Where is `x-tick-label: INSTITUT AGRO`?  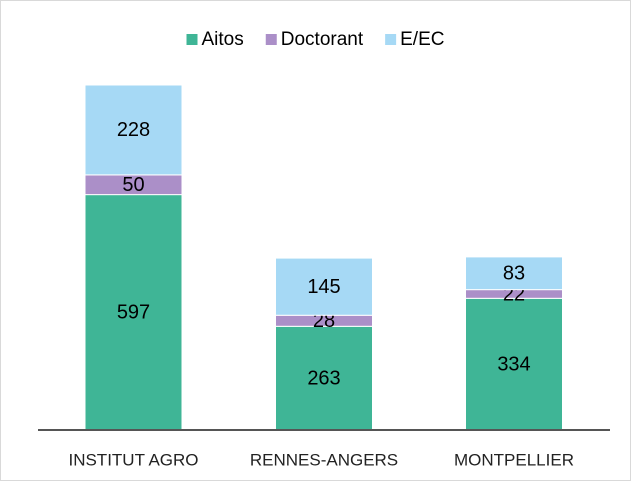 x-tick-label: INSTITUT AGRO is located at coordinates (133, 459).